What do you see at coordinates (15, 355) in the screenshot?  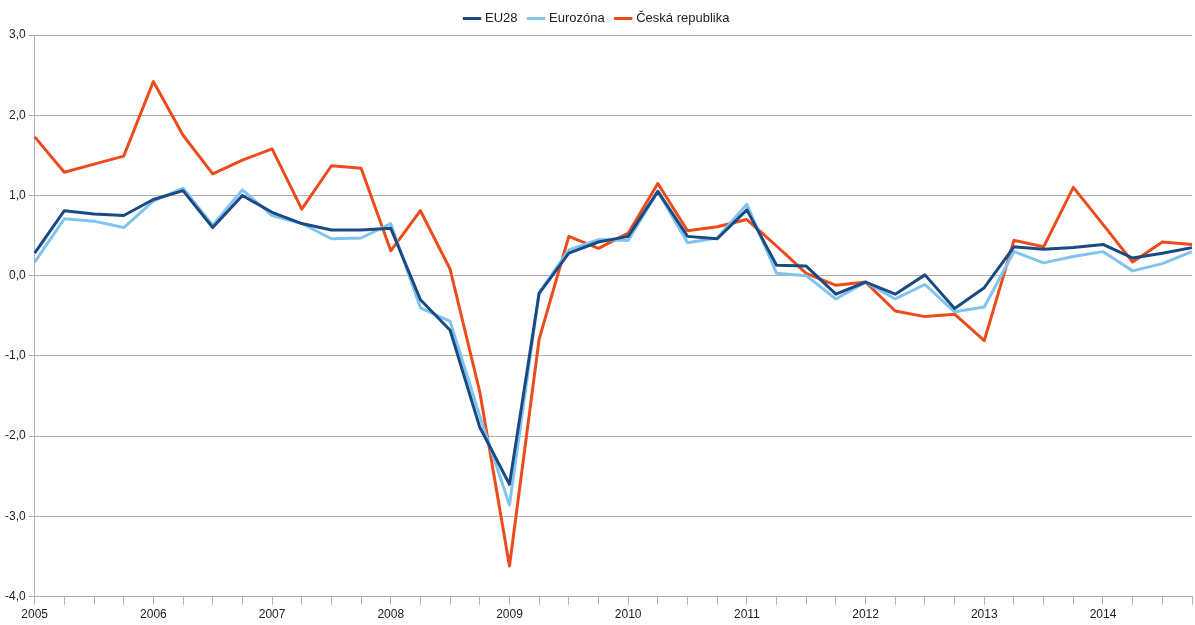 I see `y-tick-label: -1,0` at bounding box center [15, 355].